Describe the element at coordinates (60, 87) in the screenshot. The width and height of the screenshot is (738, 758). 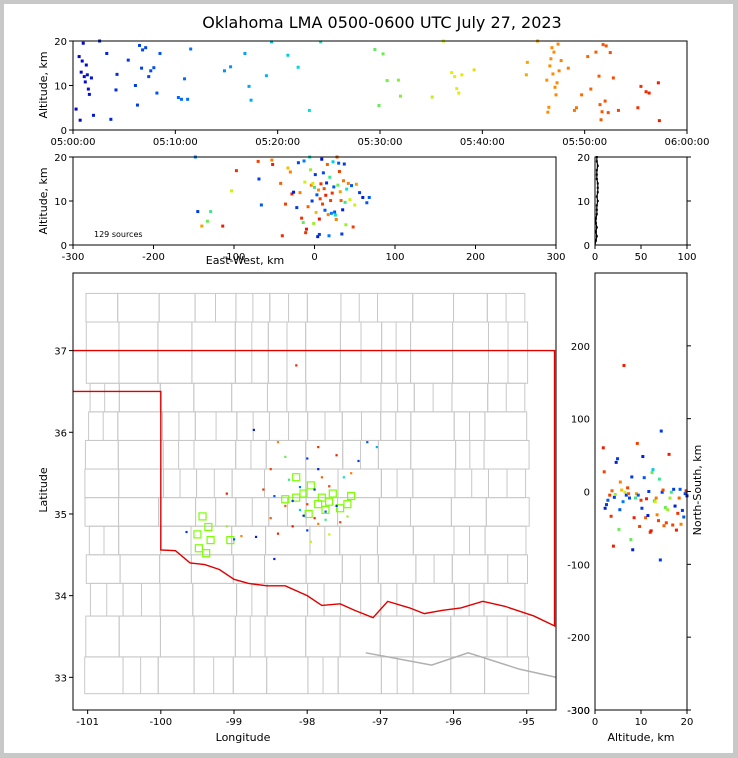
I see `time-altitude-ytick-label: 10` at that location.